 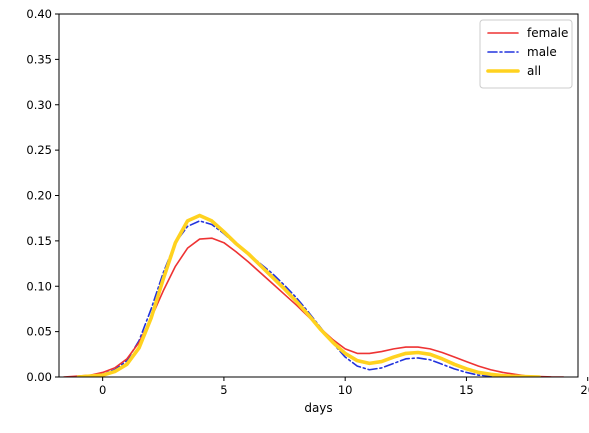 What do you see at coordinates (345, 390) in the screenshot?
I see `x-tick-label: 10` at bounding box center [345, 390].